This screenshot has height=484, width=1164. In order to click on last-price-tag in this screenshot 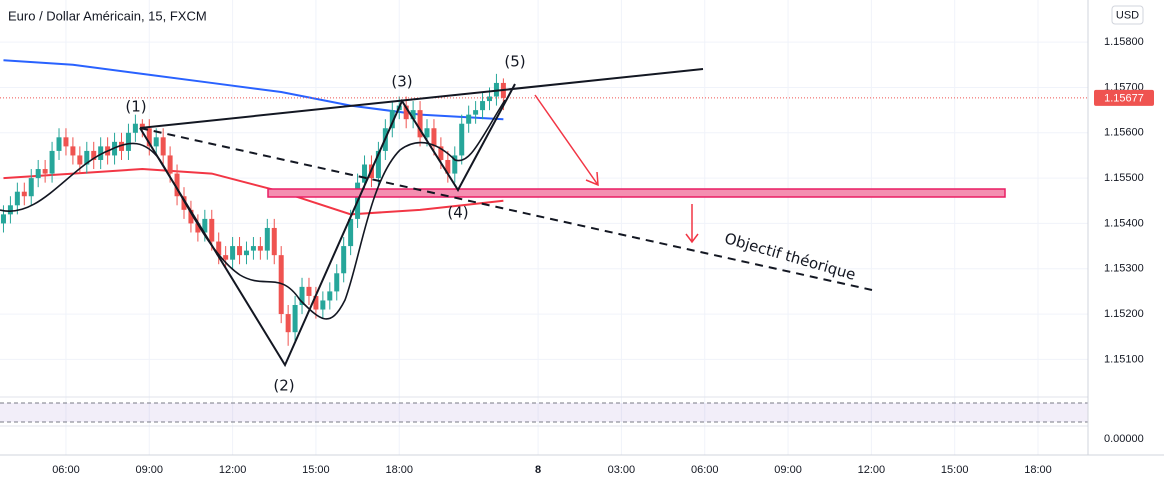, I will do `click(1124, 97)`.